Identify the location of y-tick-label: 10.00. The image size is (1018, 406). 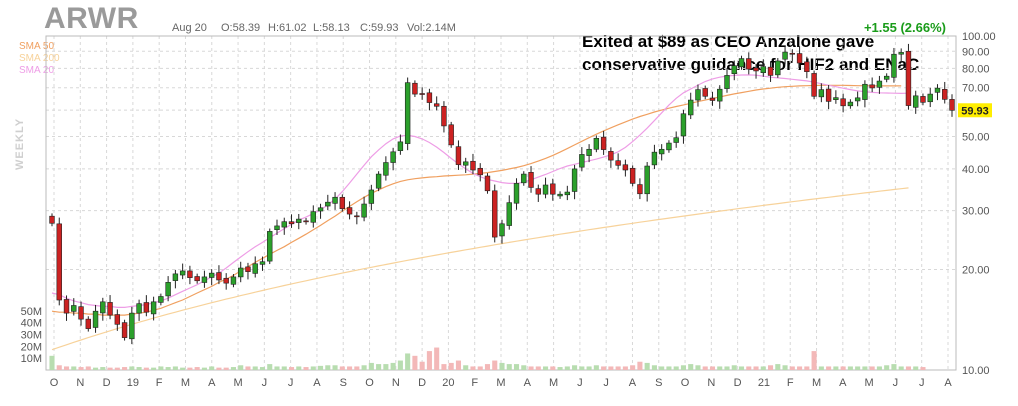
(976, 371).